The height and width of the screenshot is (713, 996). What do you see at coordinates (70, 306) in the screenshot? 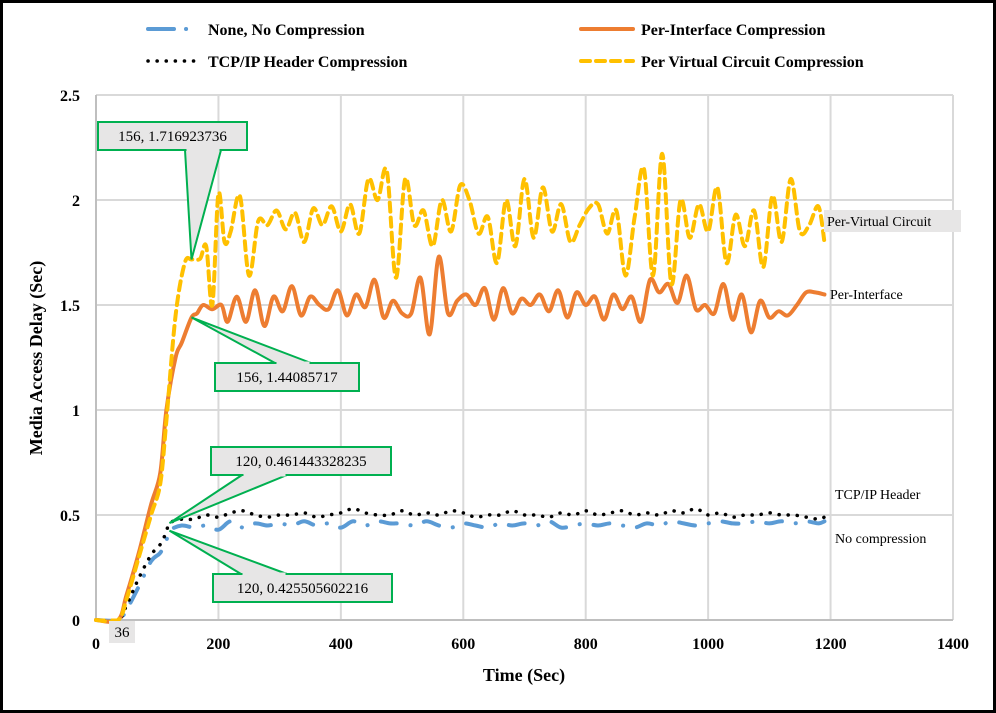
I see `y-tick-label: 1.5` at bounding box center [70, 306].